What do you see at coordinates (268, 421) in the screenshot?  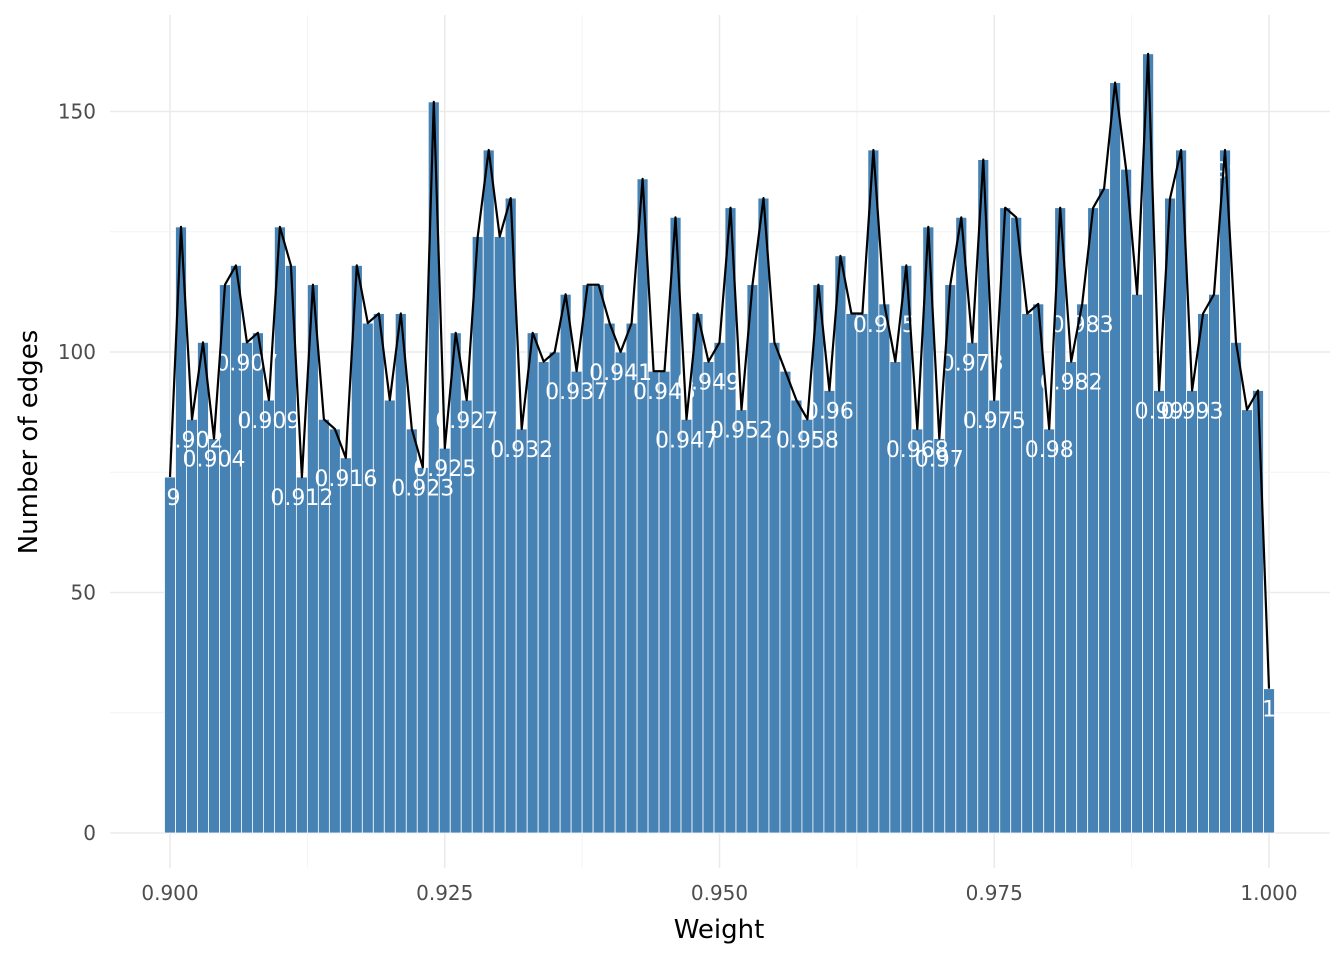 I see `bar-value-label: 0.909` at bounding box center [268, 421].